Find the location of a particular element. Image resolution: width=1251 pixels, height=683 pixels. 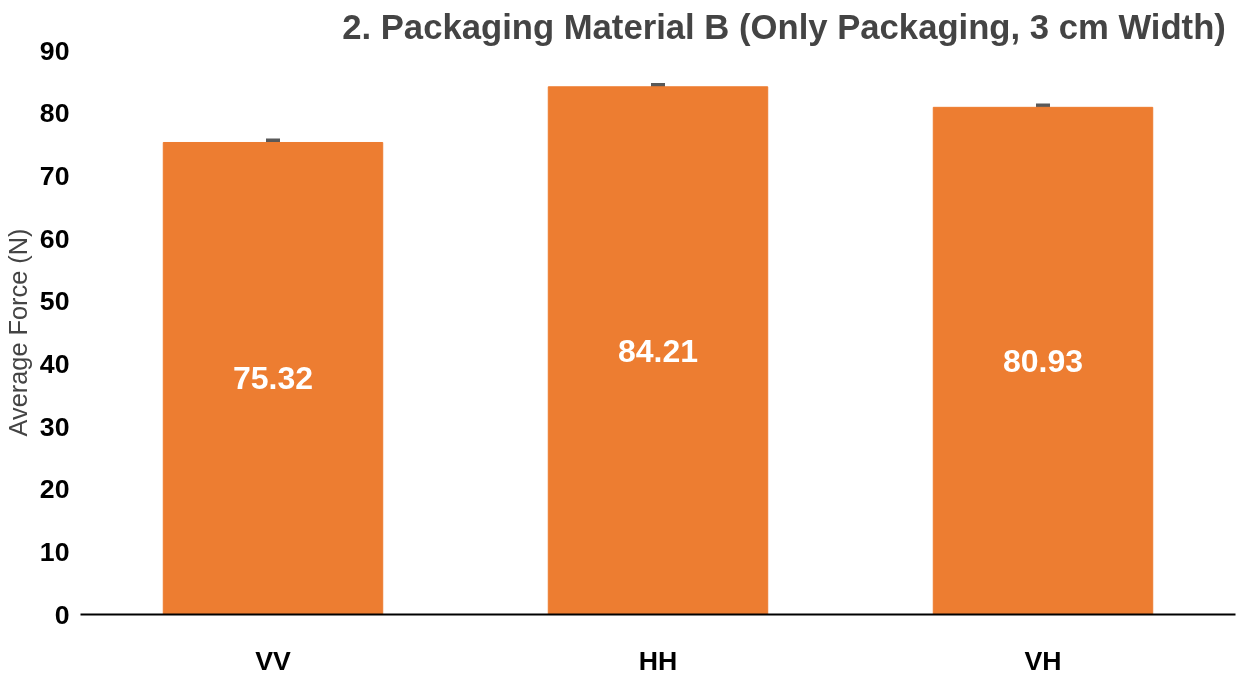

x-tick-label: VV is located at coordinates (273, 660).